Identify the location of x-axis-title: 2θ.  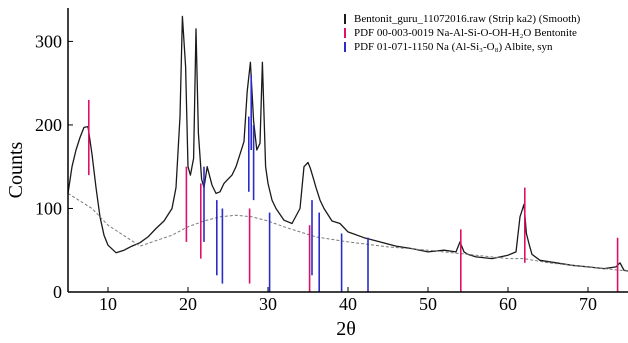
(346, 329).